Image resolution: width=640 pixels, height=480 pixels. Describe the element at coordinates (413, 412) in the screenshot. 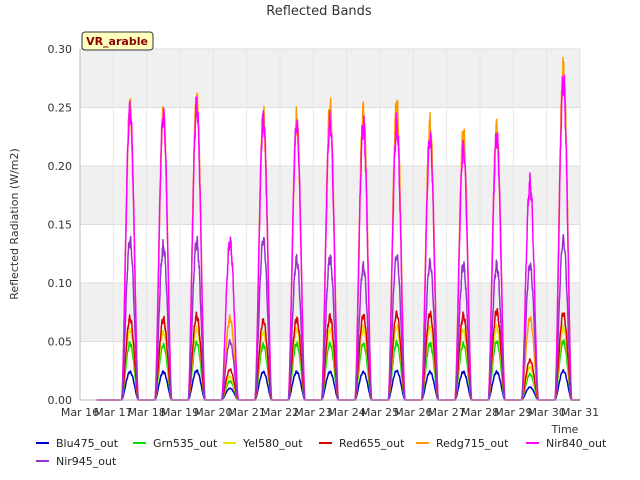

I see `x-tick-label: Mar 26` at that location.